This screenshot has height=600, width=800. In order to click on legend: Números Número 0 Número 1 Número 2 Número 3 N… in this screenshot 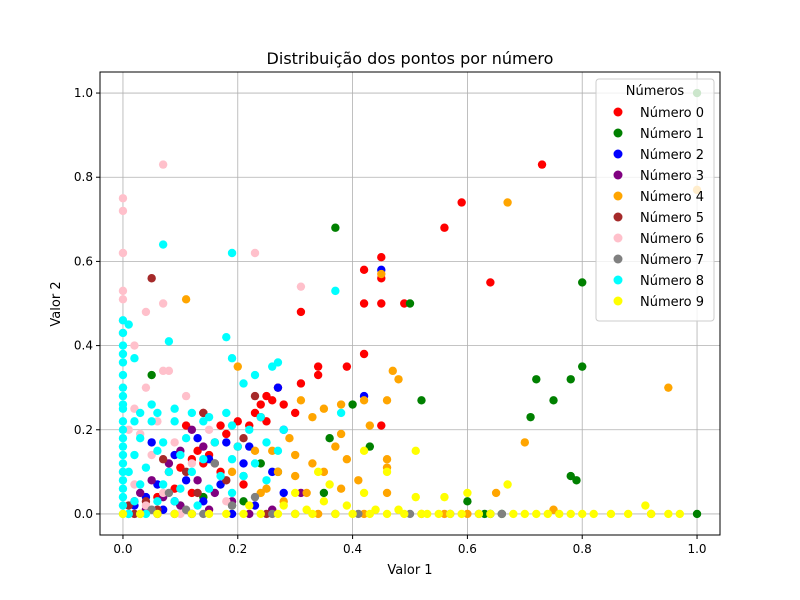, I will do `click(655, 200)`.